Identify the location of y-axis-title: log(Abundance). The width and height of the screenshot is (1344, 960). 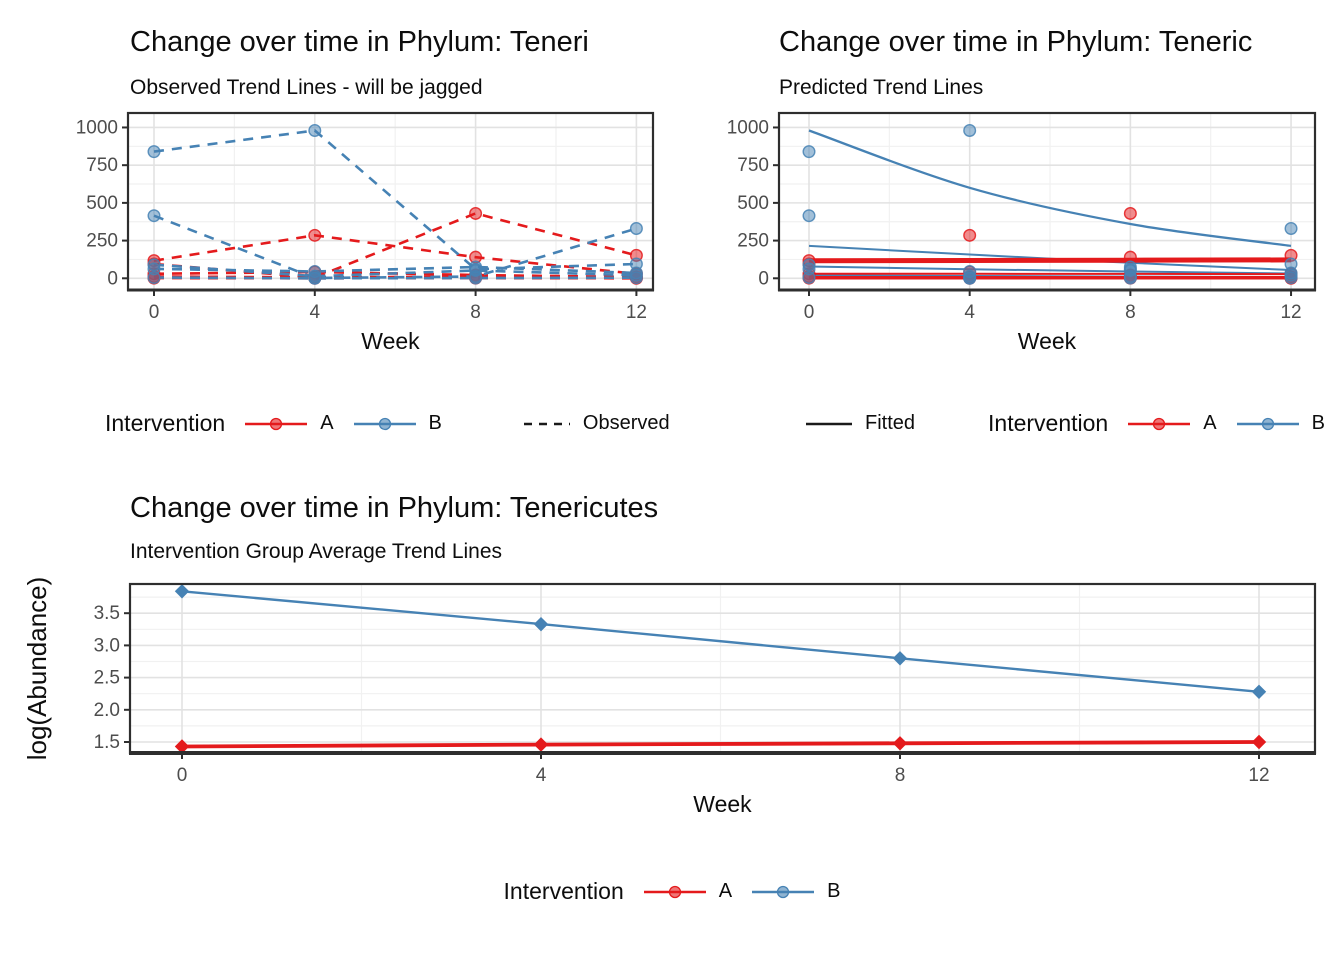
(37, 669).